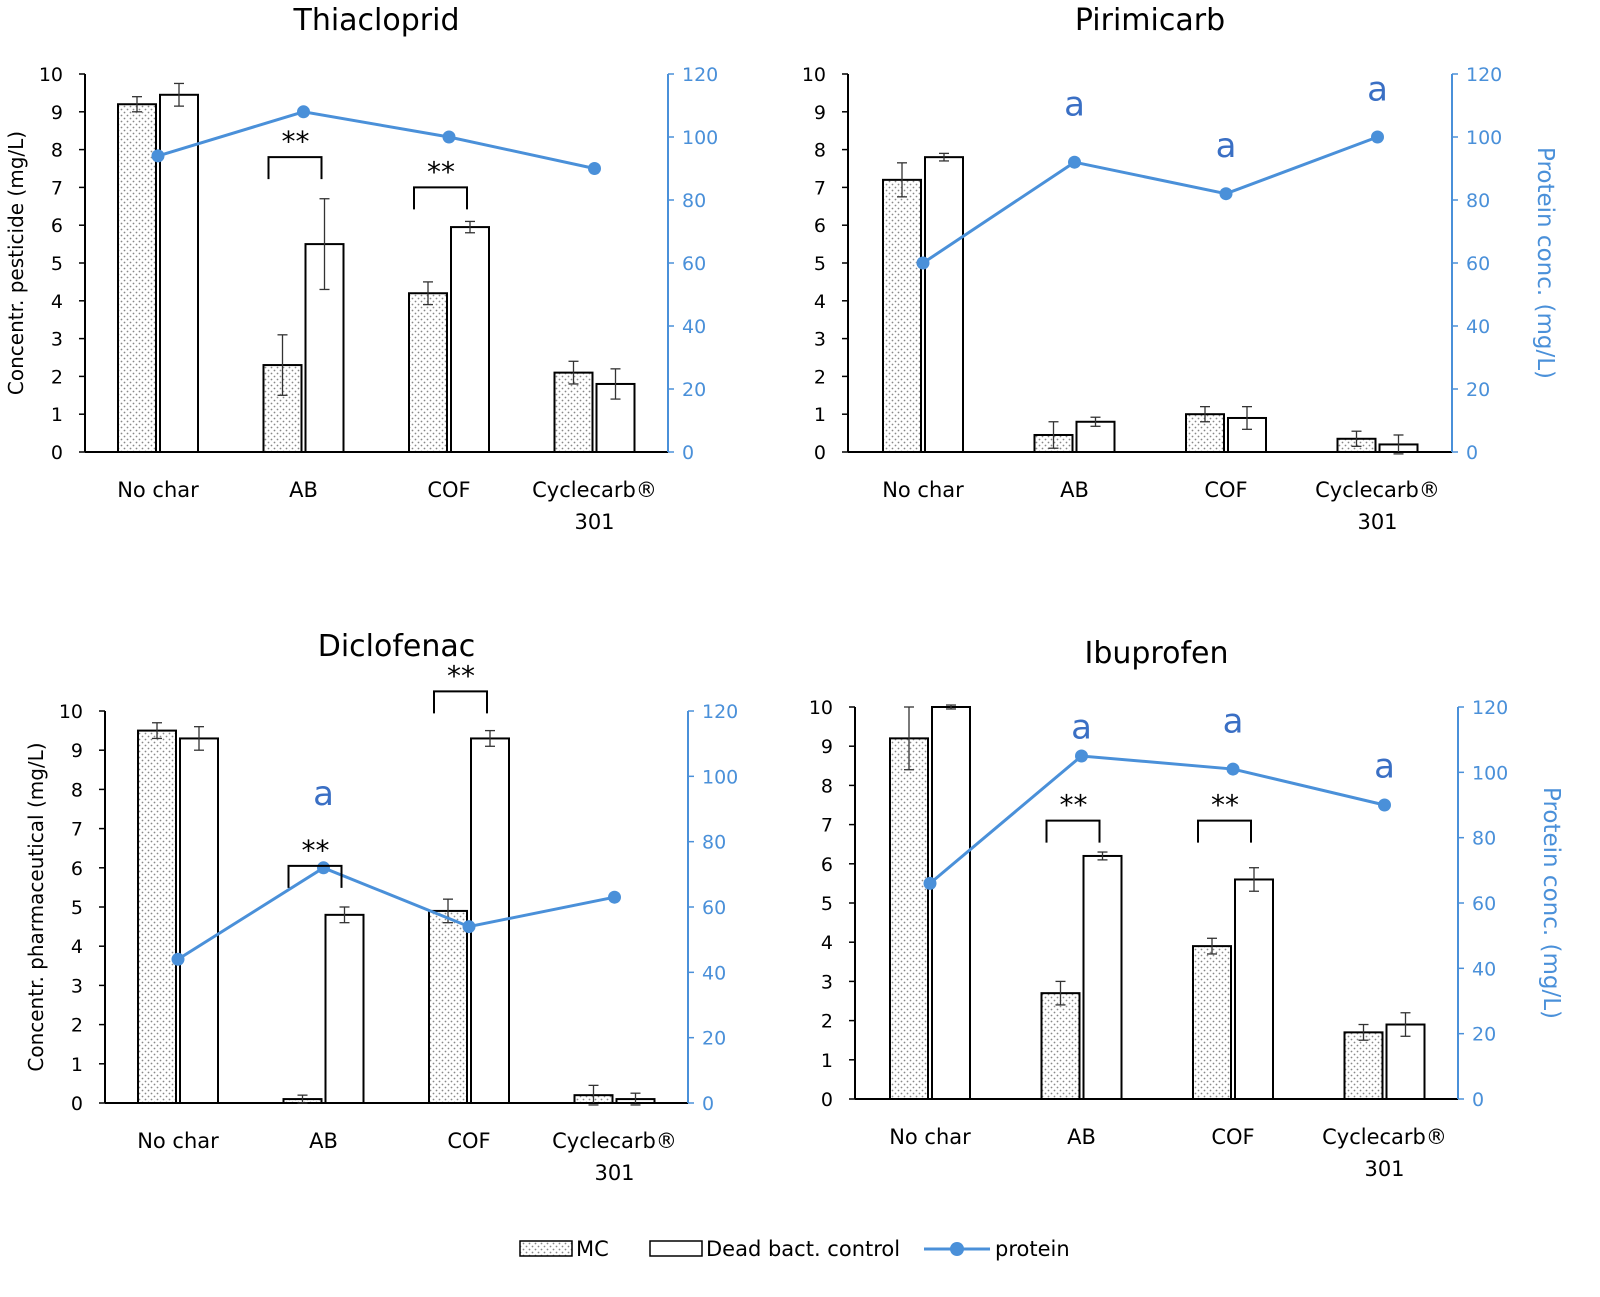 Image resolution: width=1600 pixels, height=1297 pixels. I want to click on y-tick-label: 10, so click(821, 708).